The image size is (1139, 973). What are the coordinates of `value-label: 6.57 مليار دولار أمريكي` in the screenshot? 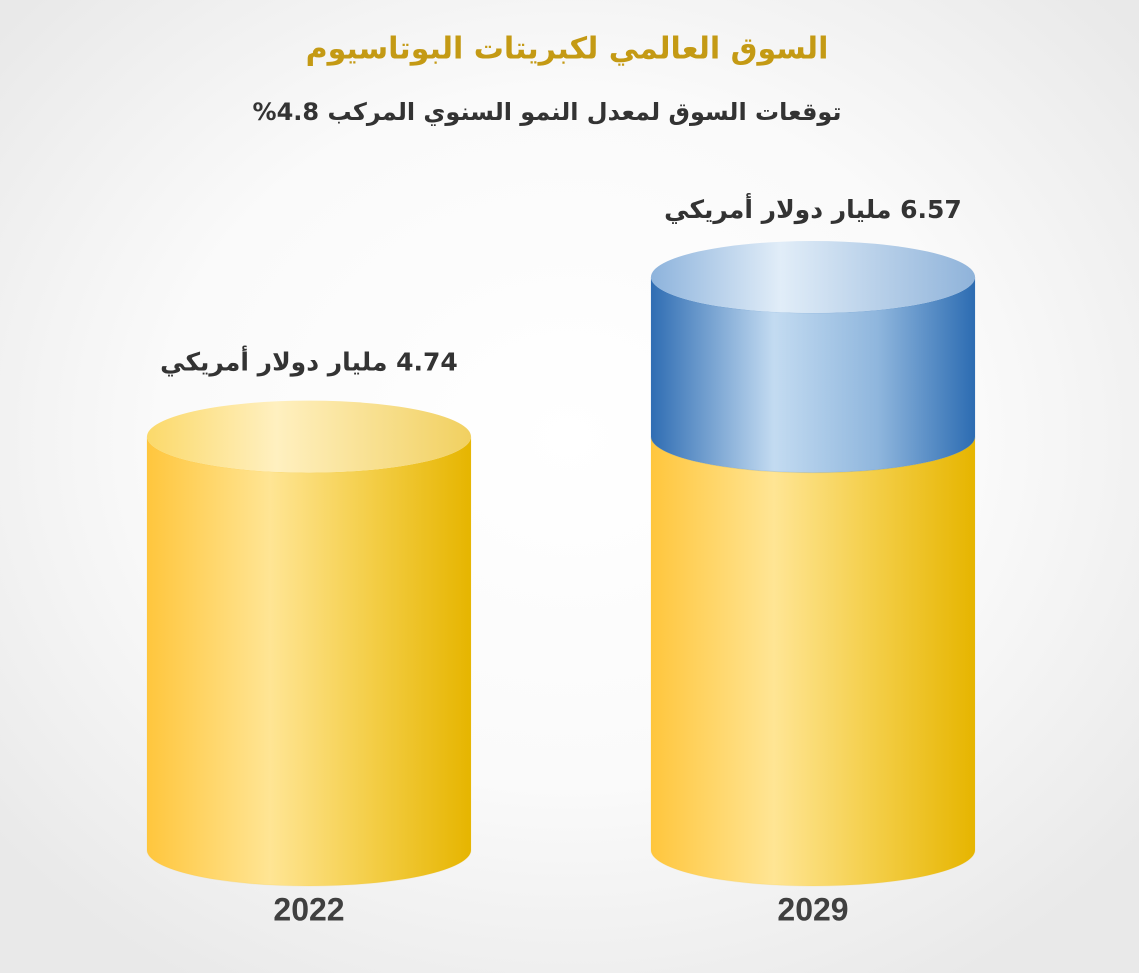 It's located at (813, 209).